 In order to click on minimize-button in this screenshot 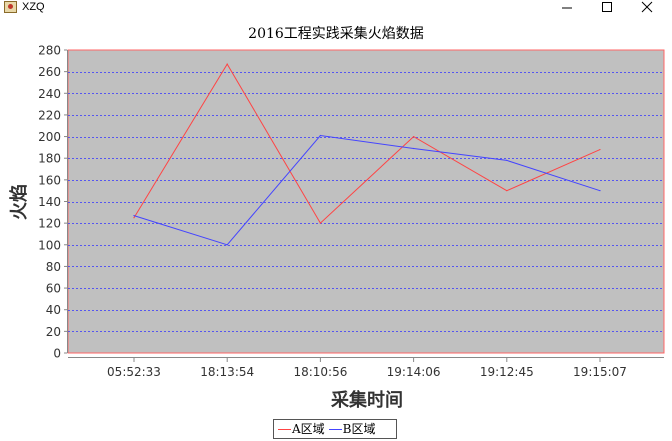, I will do `click(567, 7)`.